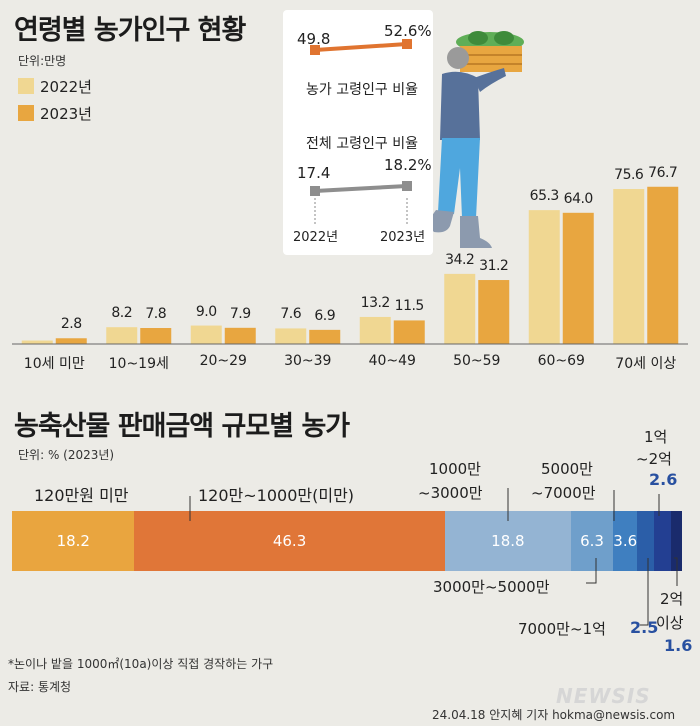  I want to click on value-label-2023-1: 7.8, so click(156, 314).